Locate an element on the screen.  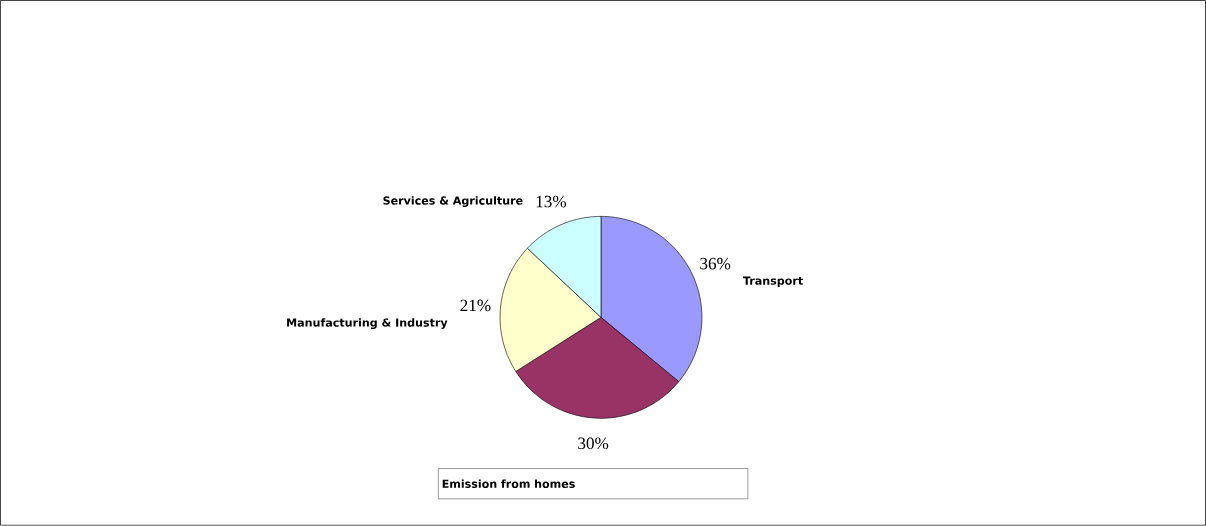
data-label: 36% is located at coordinates (715, 263).